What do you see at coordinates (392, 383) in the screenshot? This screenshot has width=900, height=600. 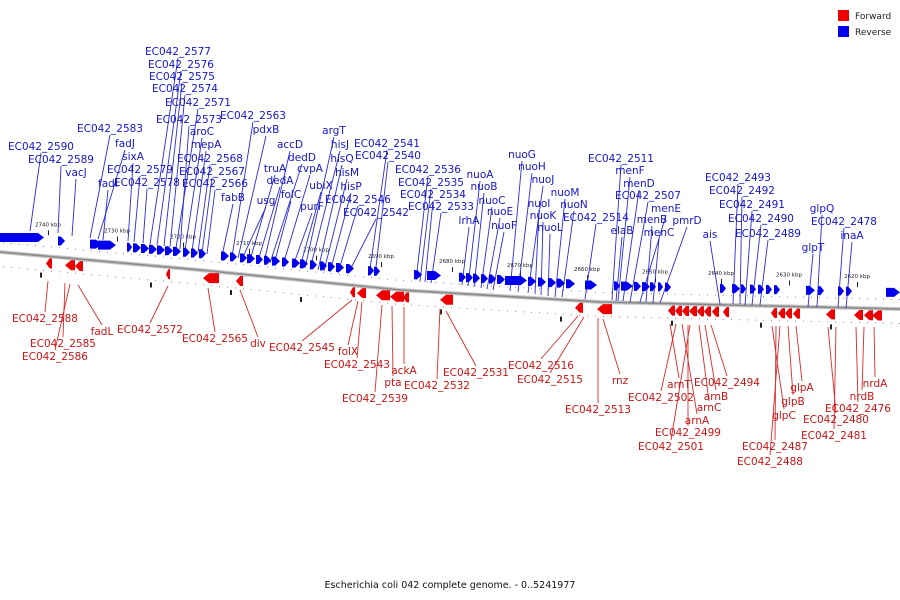 I see `gene-label-pta: pta` at bounding box center [392, 383].